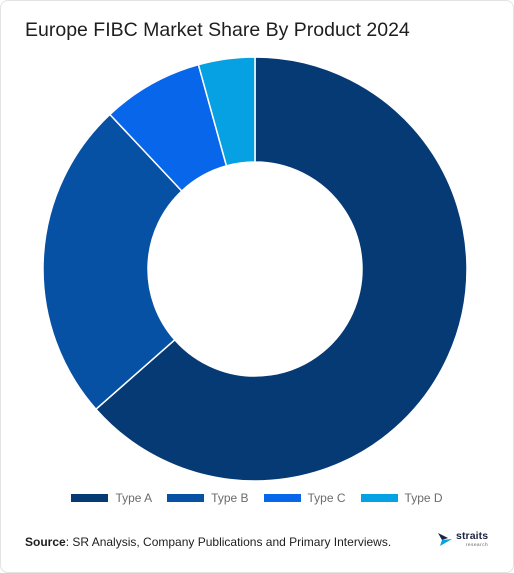 This screenshot has height=573, width=514. I want to click on legend-label-type-b: Type B, so click(230, 498).